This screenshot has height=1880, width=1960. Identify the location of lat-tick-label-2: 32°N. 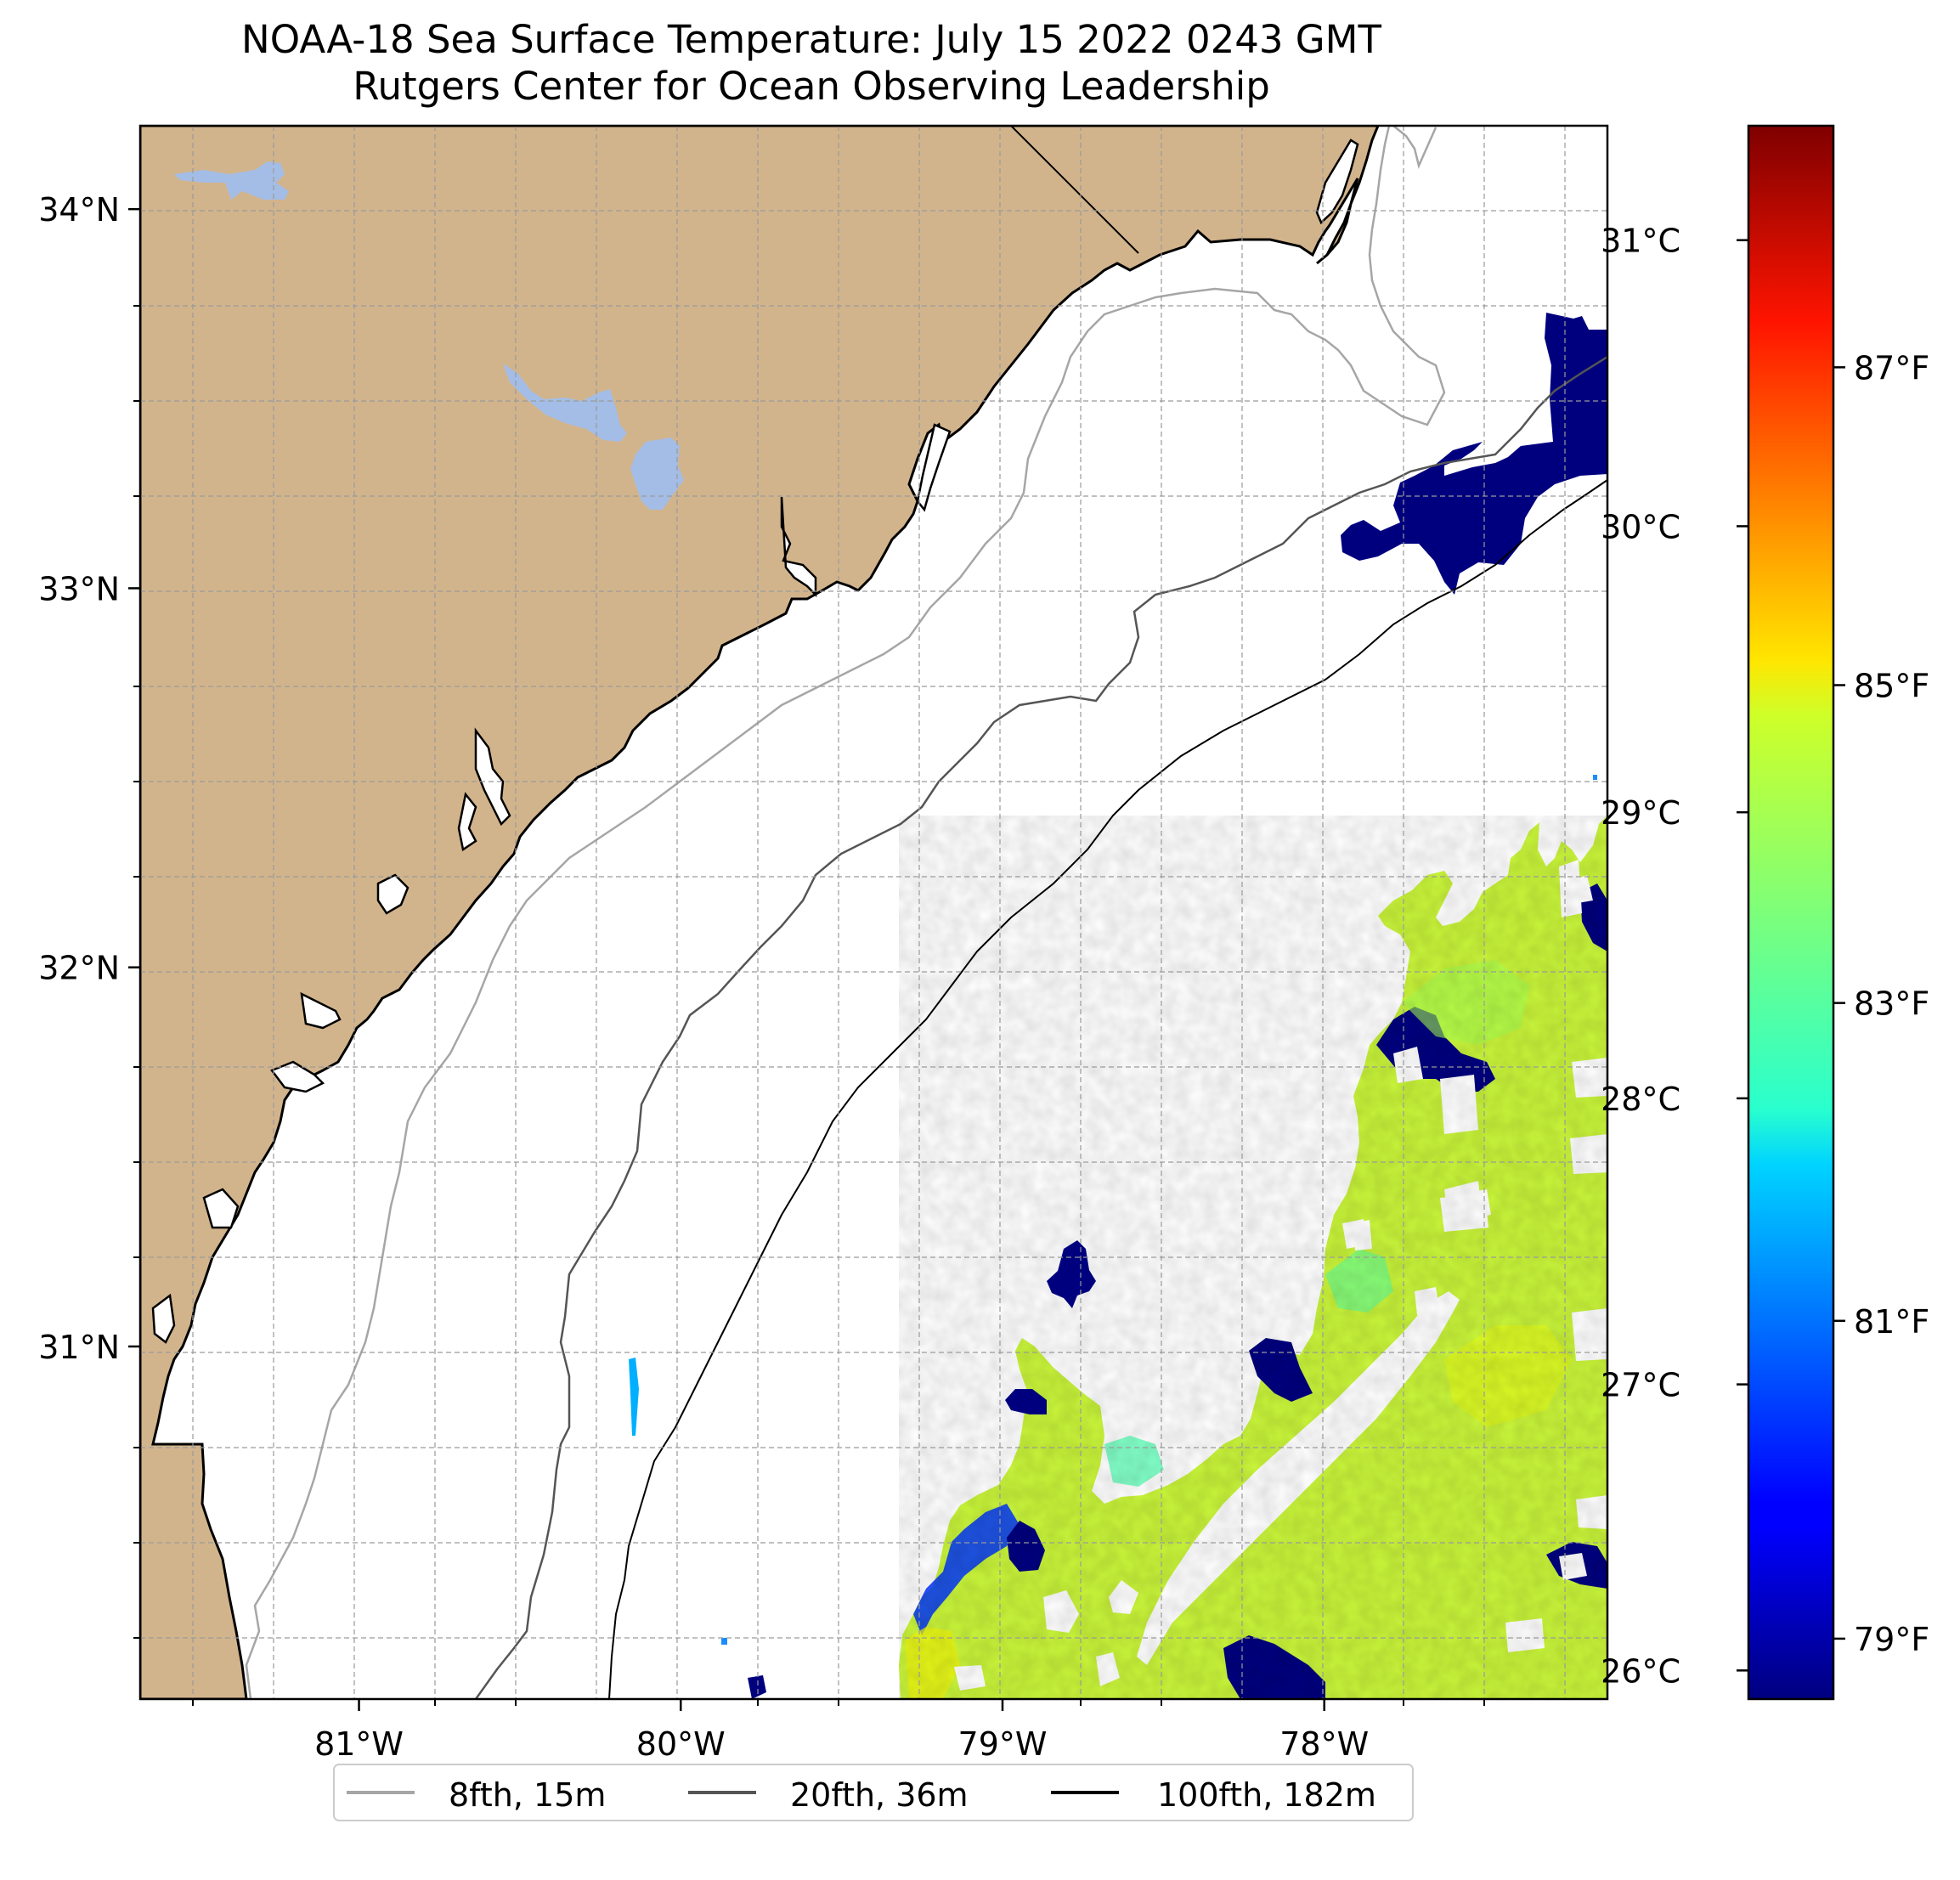
(79, 968).